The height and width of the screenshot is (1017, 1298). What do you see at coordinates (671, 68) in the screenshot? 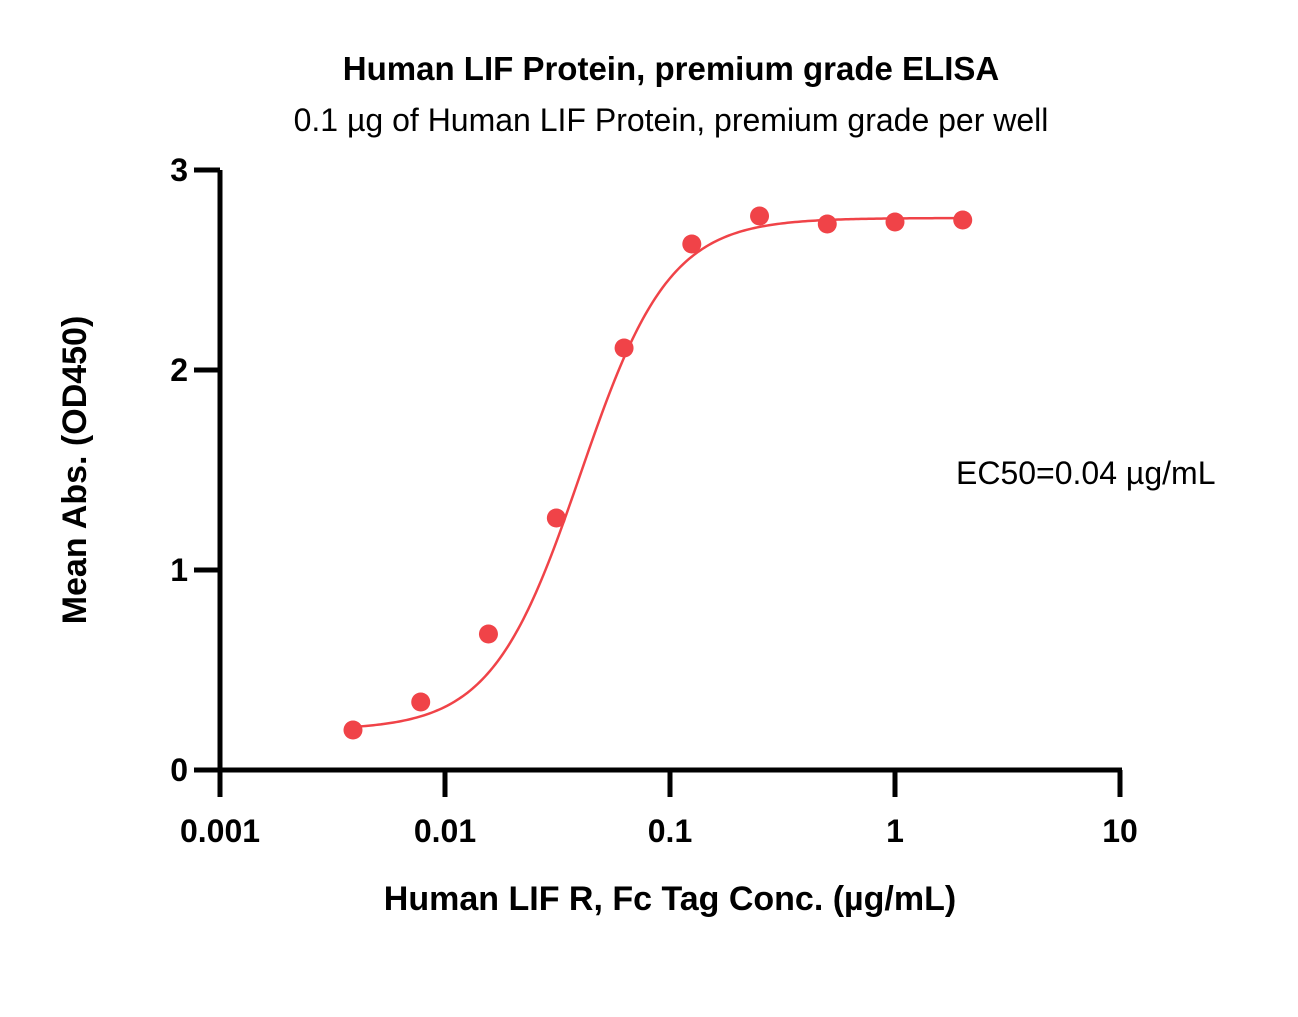
I see `chart-title: Human LIF Protein, premium grade ELISA` at bounding box center [671, 68].